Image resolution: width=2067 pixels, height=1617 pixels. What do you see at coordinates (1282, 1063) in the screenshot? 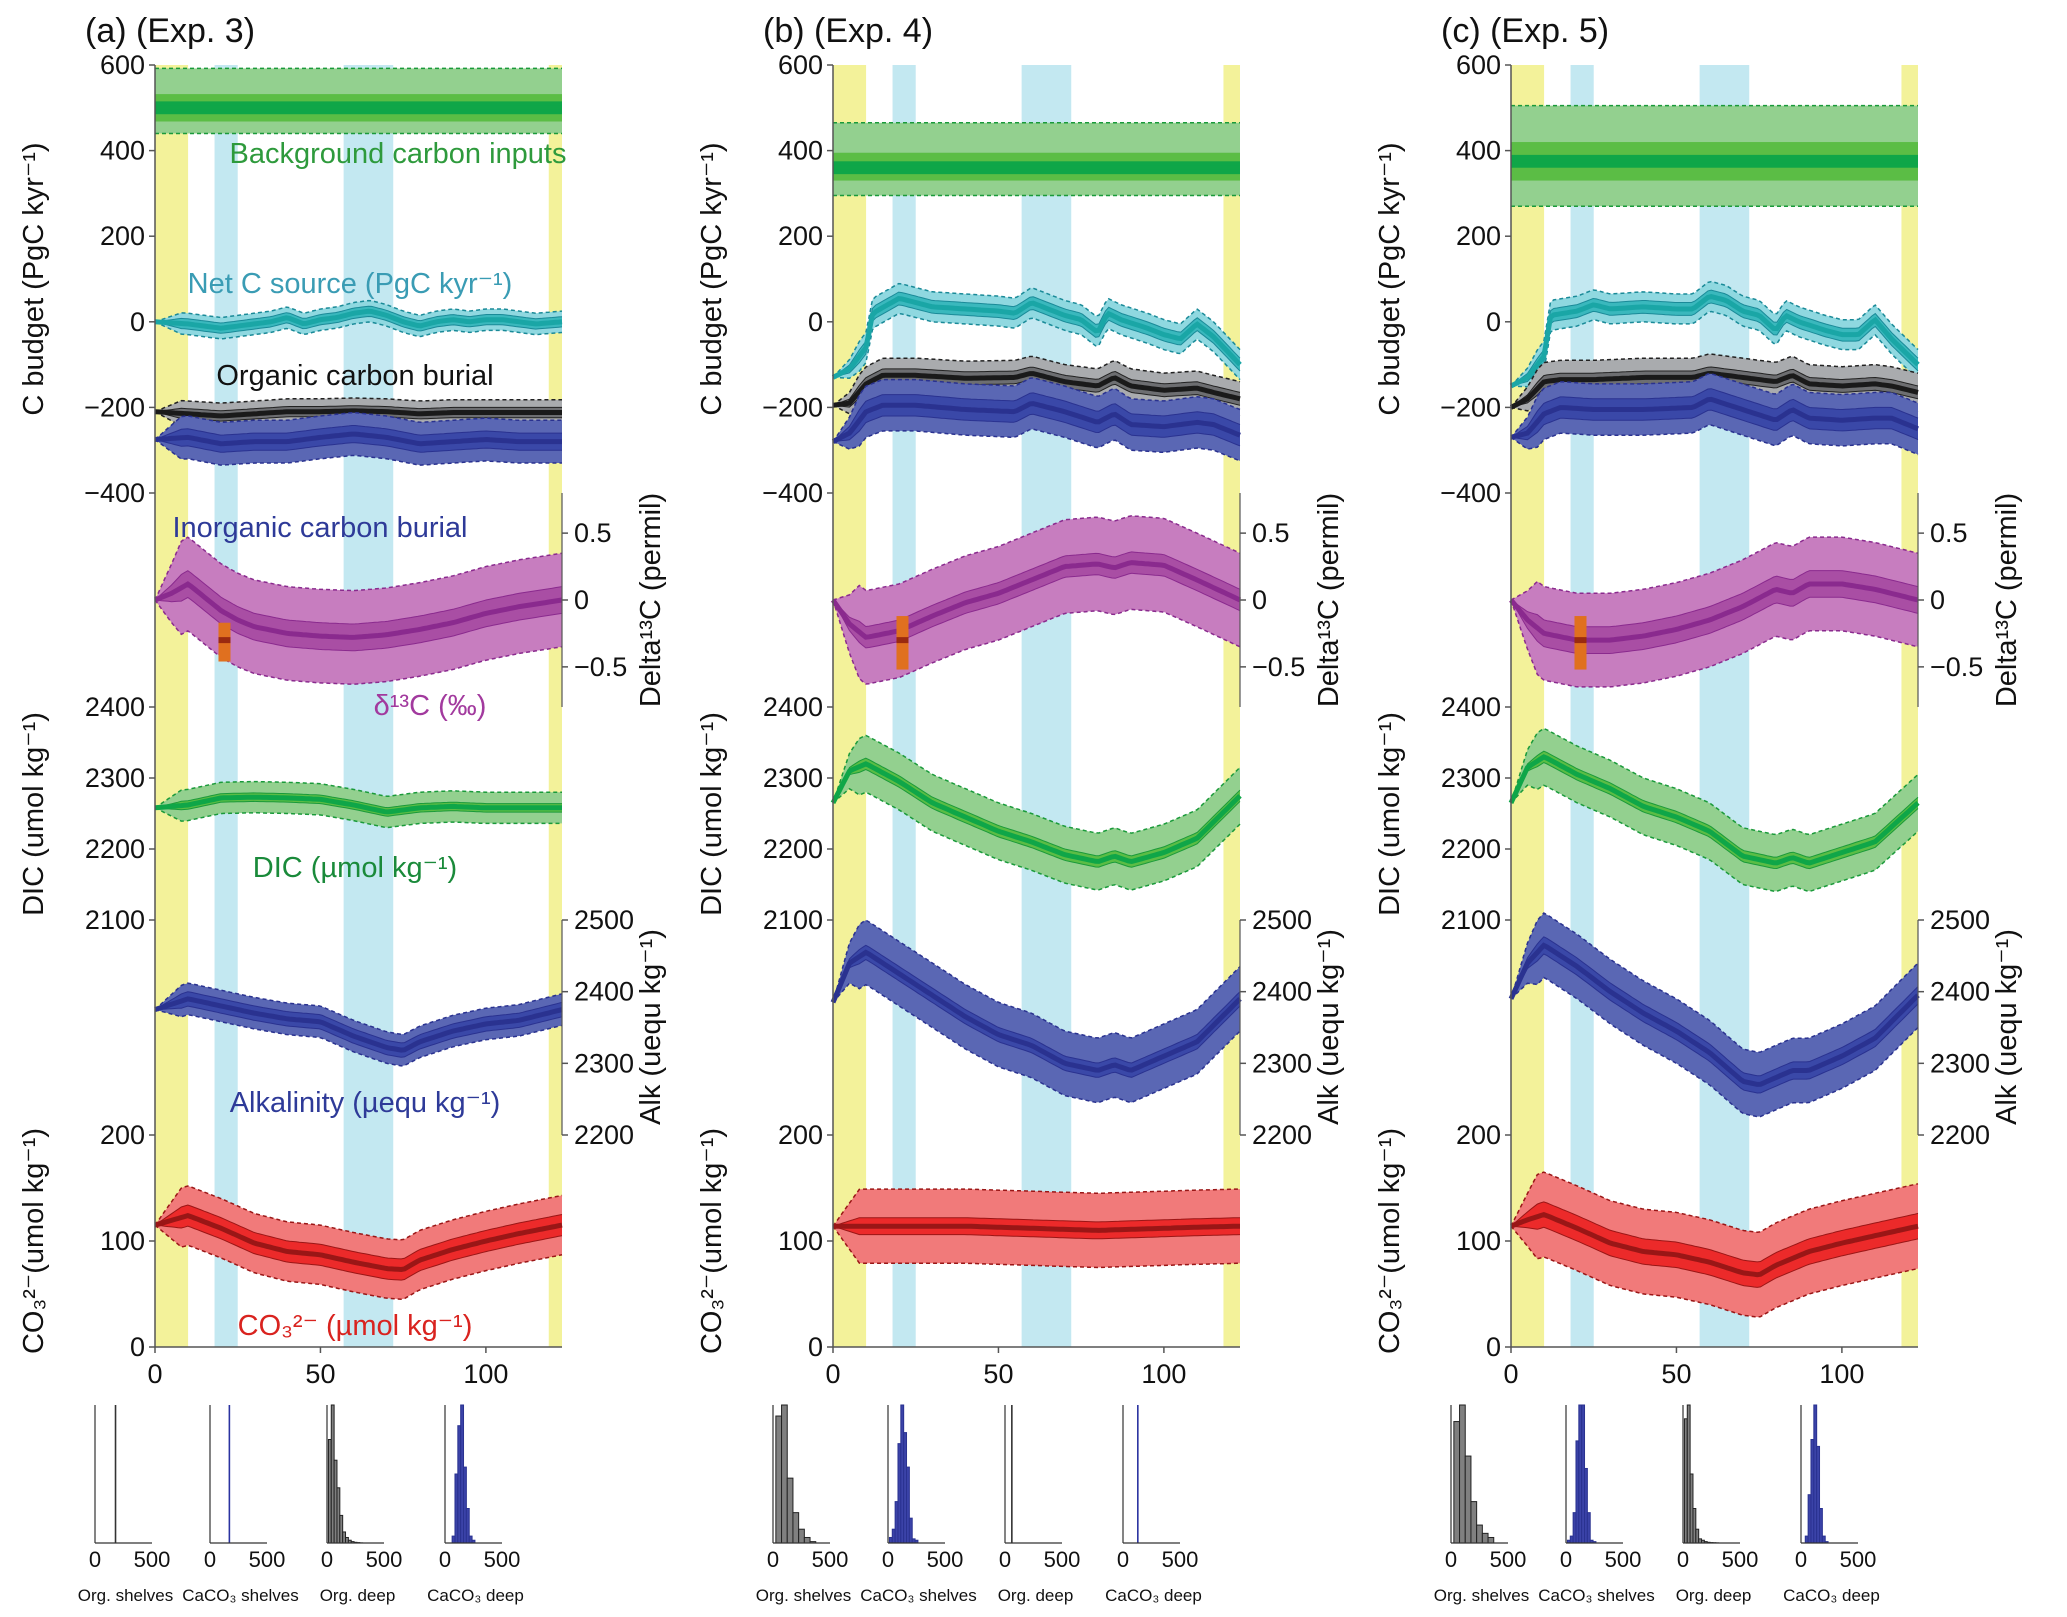
I see `y-tick-label-alk: 2300` at bounding box center [1282, 1063].